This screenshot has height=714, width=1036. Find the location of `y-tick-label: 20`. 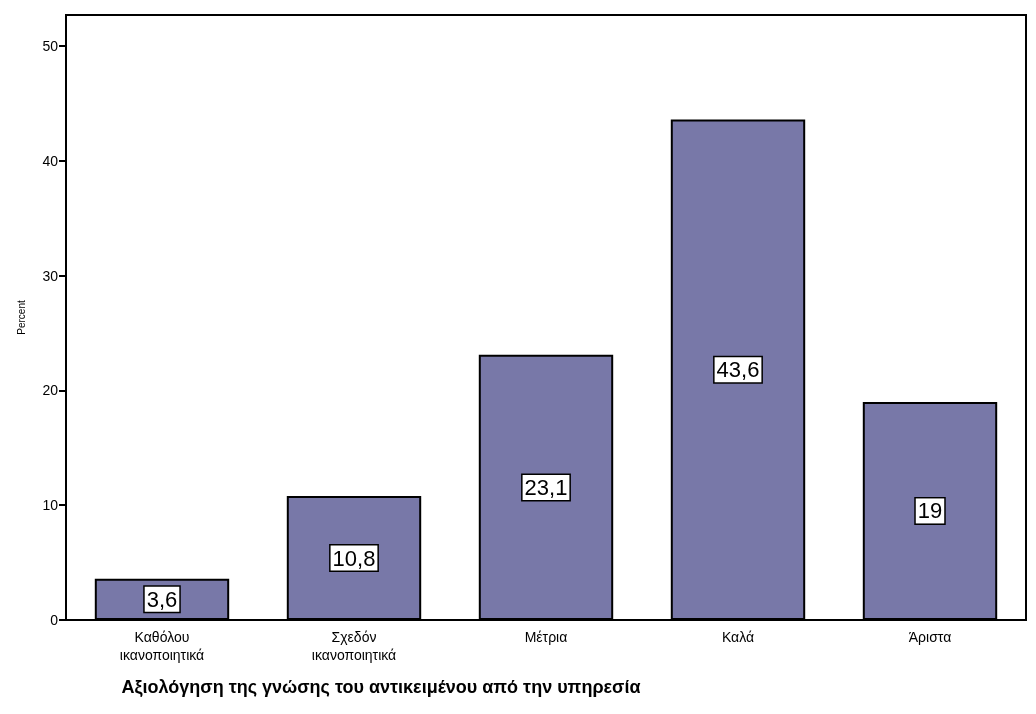

y-tick-label: 20 is located at coordinates (50, 390).